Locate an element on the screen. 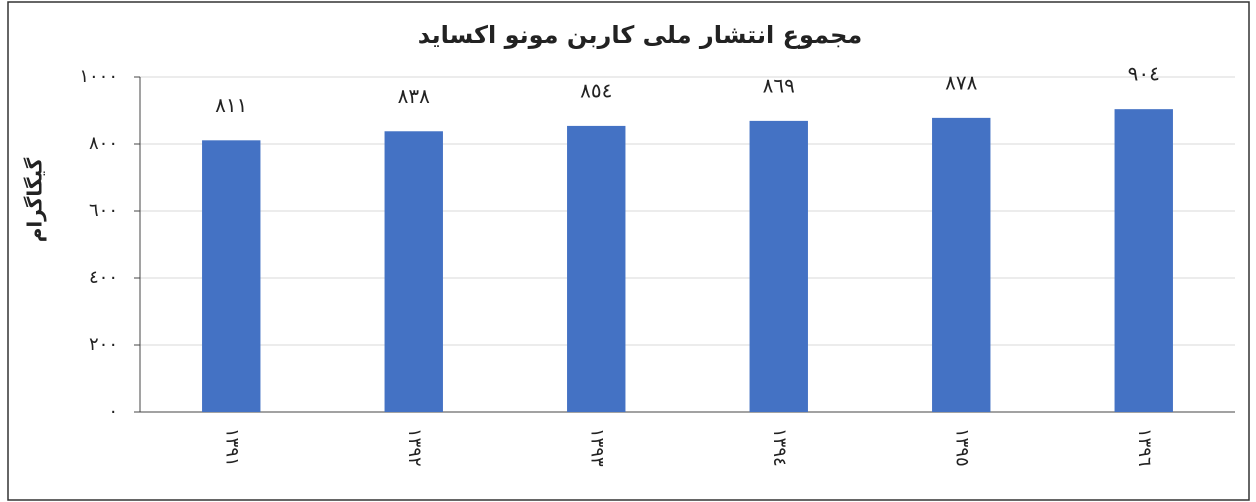 This screenshot has width=1256, height=502. y-tick-label: ٨٠٠ is located at coordinates (103, 143).